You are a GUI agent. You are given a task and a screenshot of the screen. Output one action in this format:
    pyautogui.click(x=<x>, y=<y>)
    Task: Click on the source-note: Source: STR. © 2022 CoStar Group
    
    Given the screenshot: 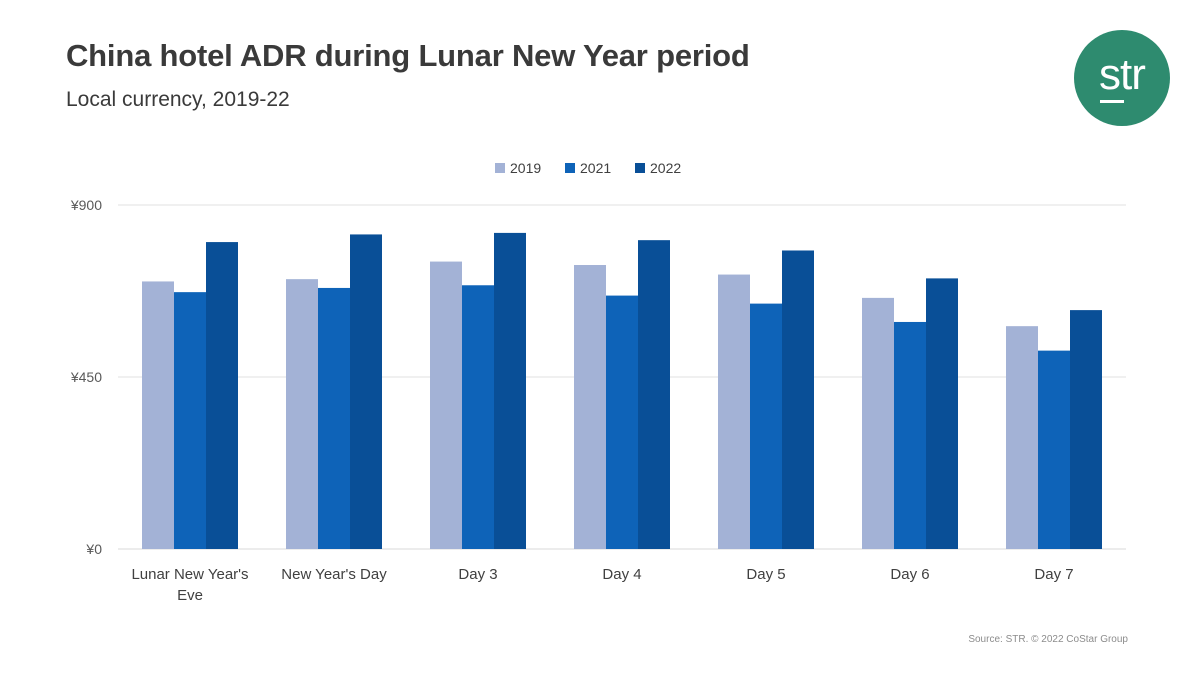 What is the action you would take?
    pyautogui.click(x=1048, y=639)
    